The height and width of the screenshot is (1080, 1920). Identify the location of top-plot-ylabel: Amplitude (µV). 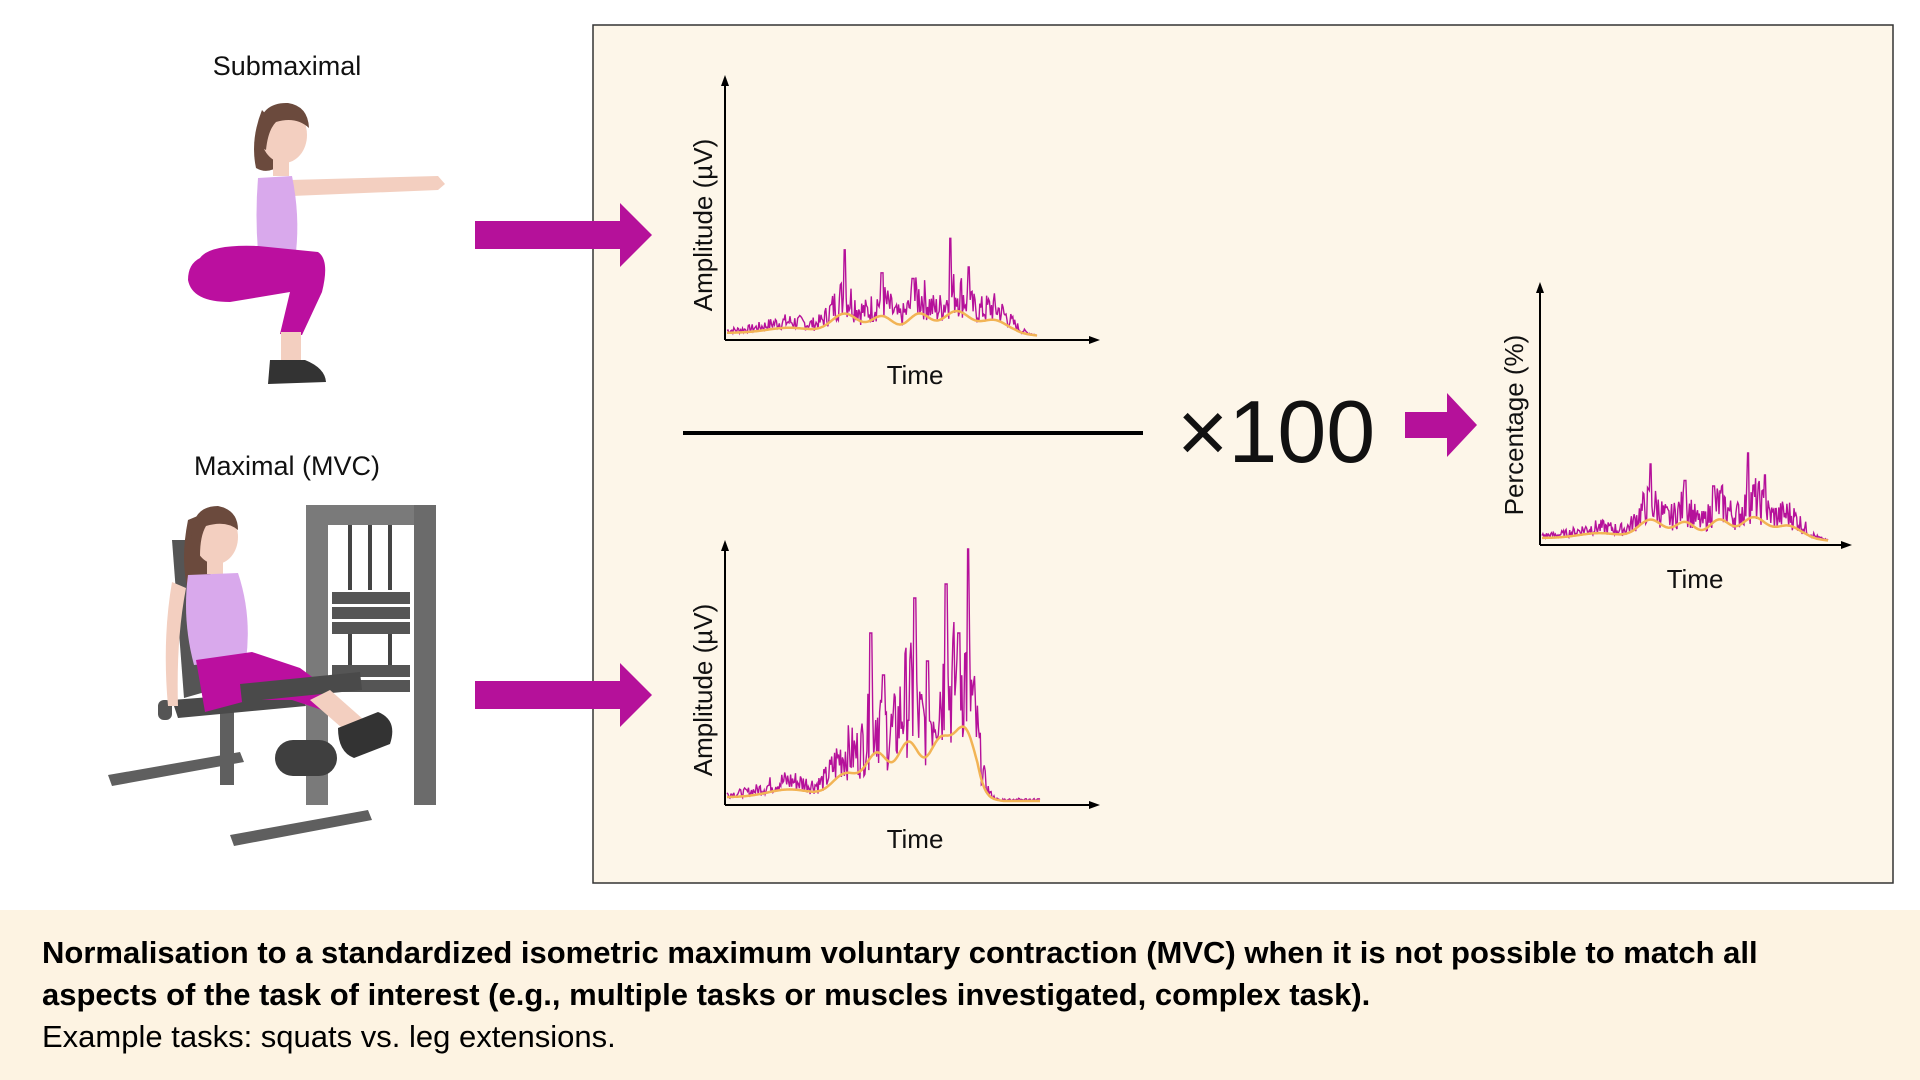
(703, 225).